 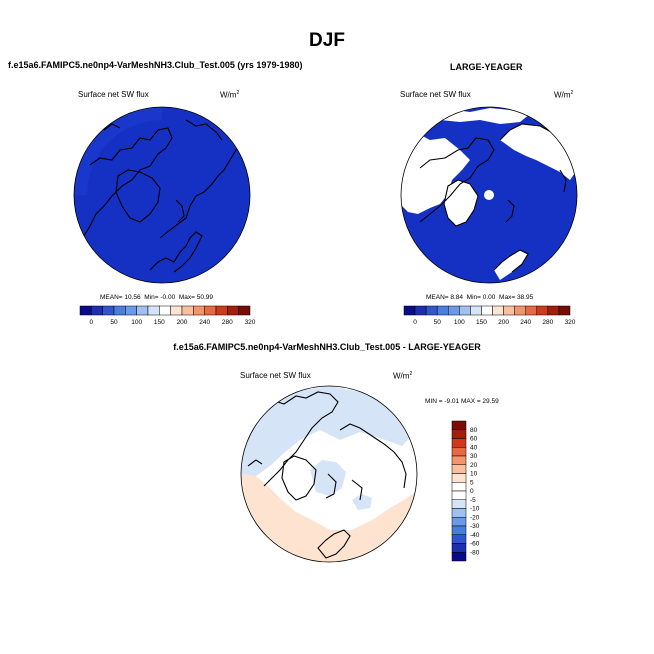 What do you see at coordinates (176, 252) in the screenshot?
I see `panel1-coast-scandinavia` at bounding box center [176, 252].